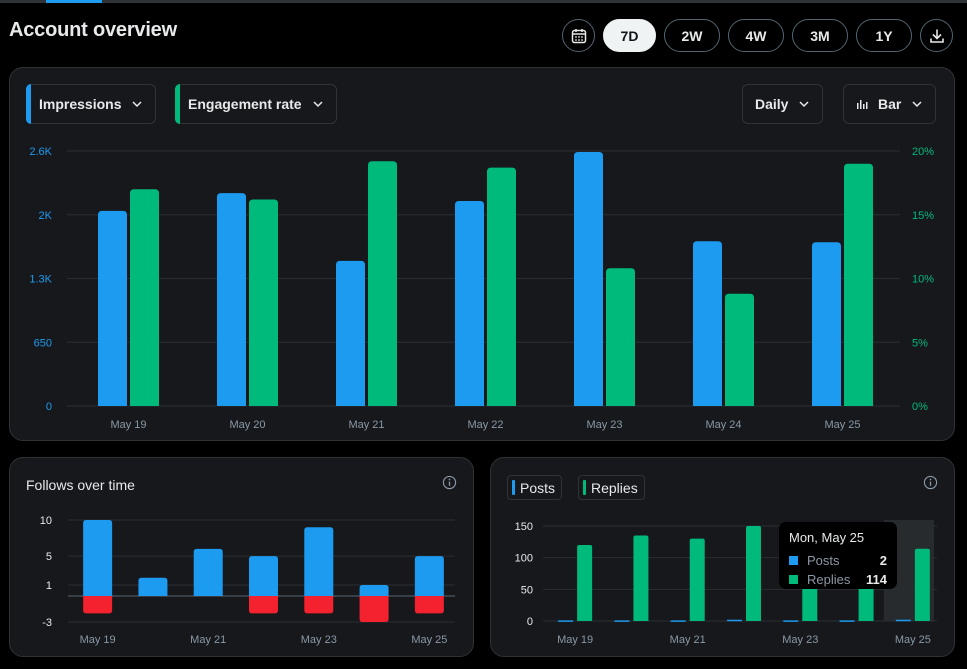 The height and width of the screenshot is (669, 967). I want to click on range-4w-button: 4W, so click(756, 35).